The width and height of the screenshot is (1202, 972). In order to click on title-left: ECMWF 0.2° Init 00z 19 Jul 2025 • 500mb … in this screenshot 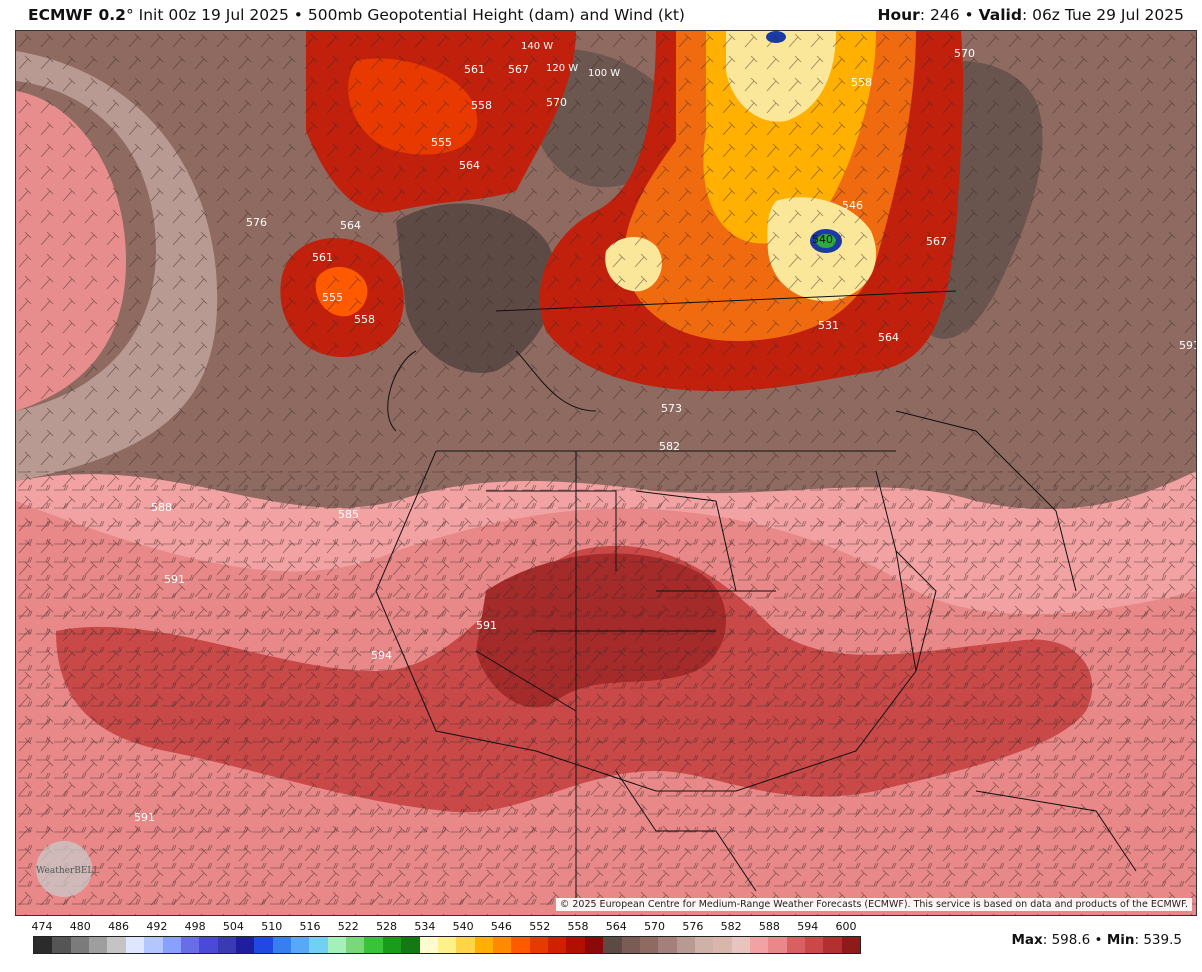, I will do `click(356, 15)`.